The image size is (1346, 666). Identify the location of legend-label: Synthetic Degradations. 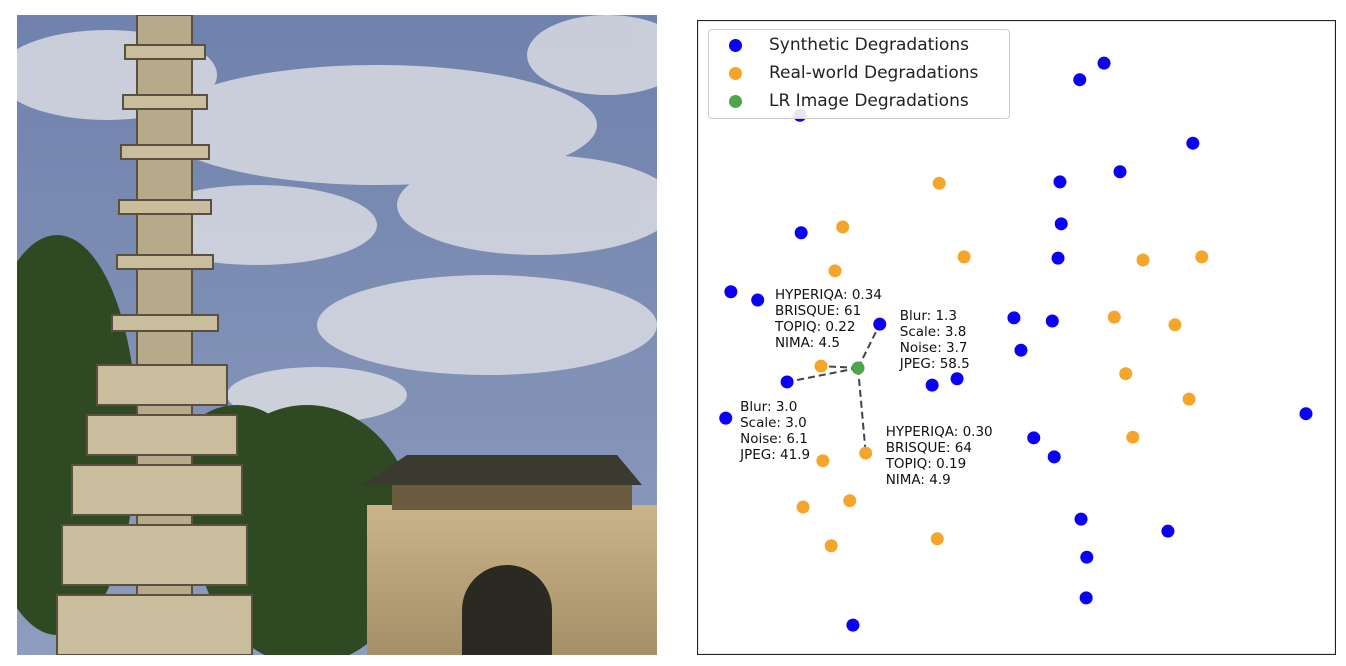
(869, 45).